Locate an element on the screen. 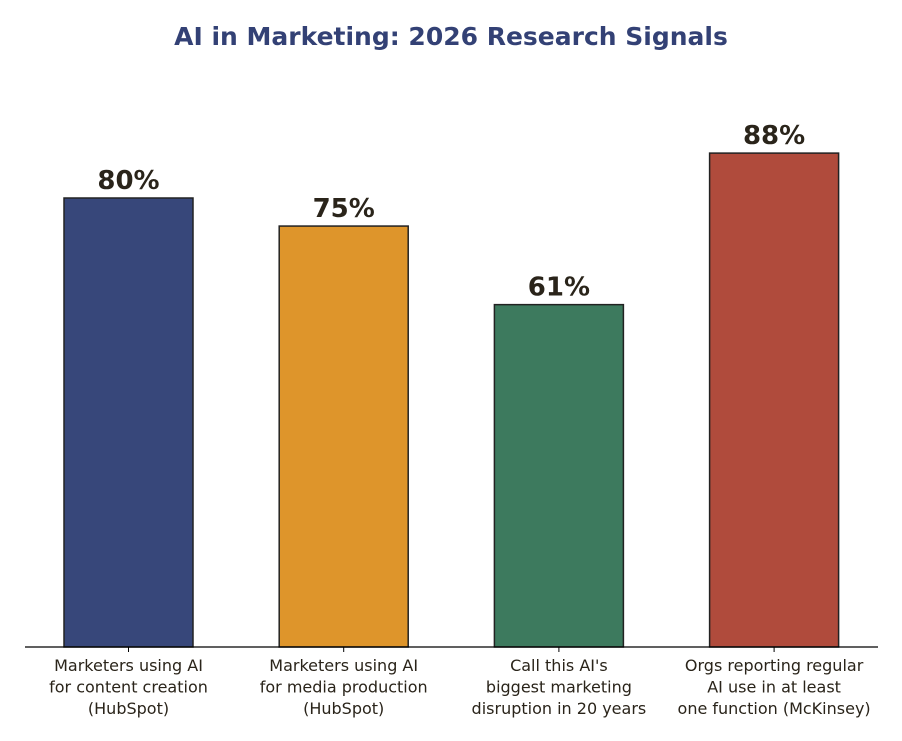  x-tick-label-line: disruption in 20 years is located at coordinates (559, 708).